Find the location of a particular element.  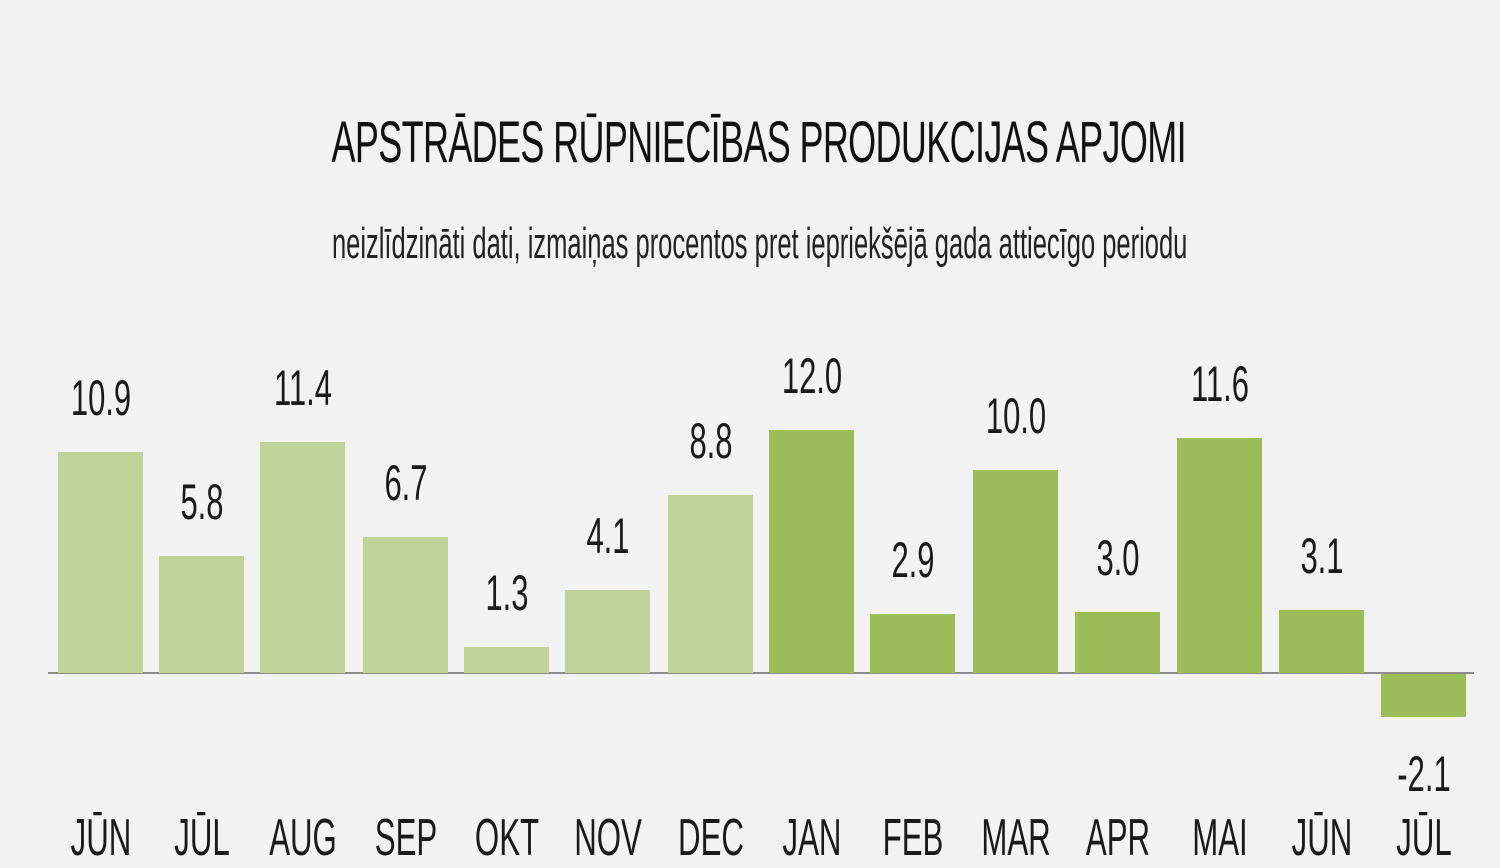

x-axis-category-label: FEB is located at coordinates (912, 838).